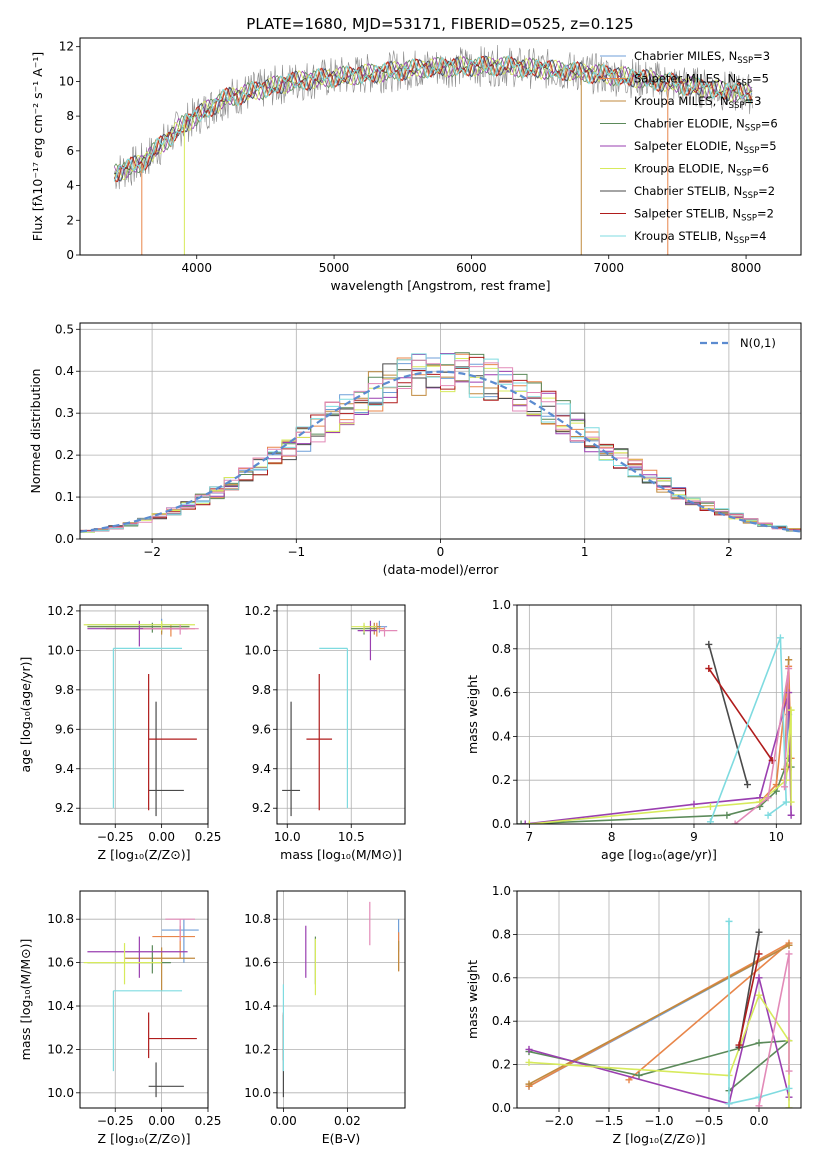  Describe the element at coordinates (257, 919) in the screenshot. I see `y-tick-label: 10.8` at that location.